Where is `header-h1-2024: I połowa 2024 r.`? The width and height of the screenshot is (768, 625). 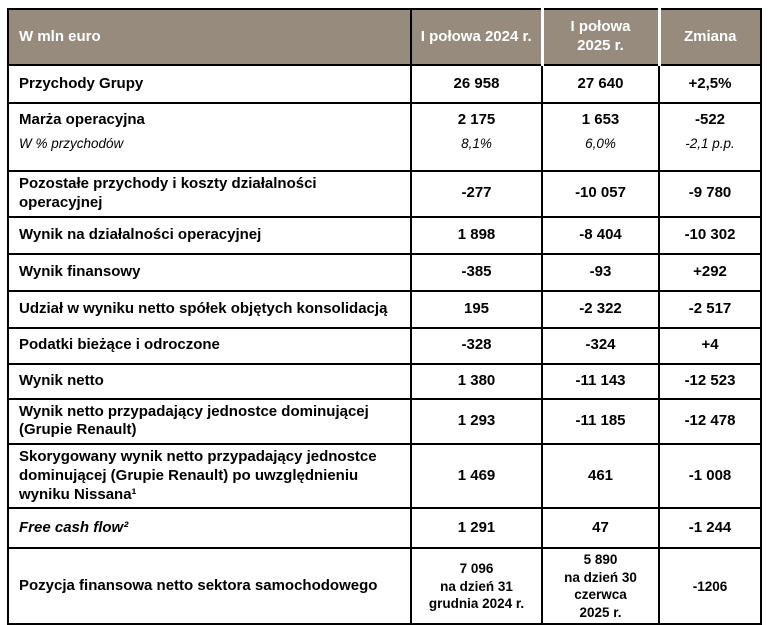 header-h1-2024: I połowa 2024 r. is located at coordinates (476, 37).